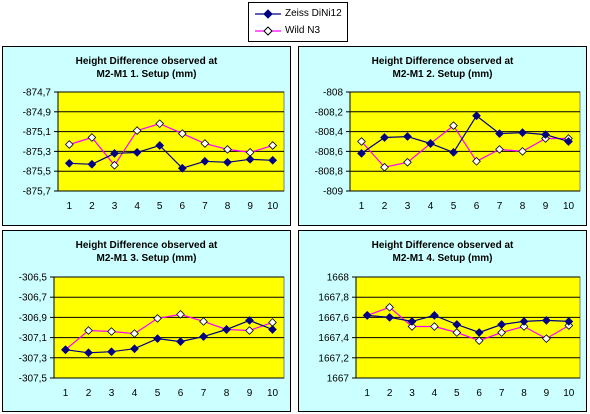 This screenshot has width=590, height=414. What do you see at coordinates (37, 152) in the screenshot?
I see `y-tick-label: -875,3` at bounding box center [37, 152].